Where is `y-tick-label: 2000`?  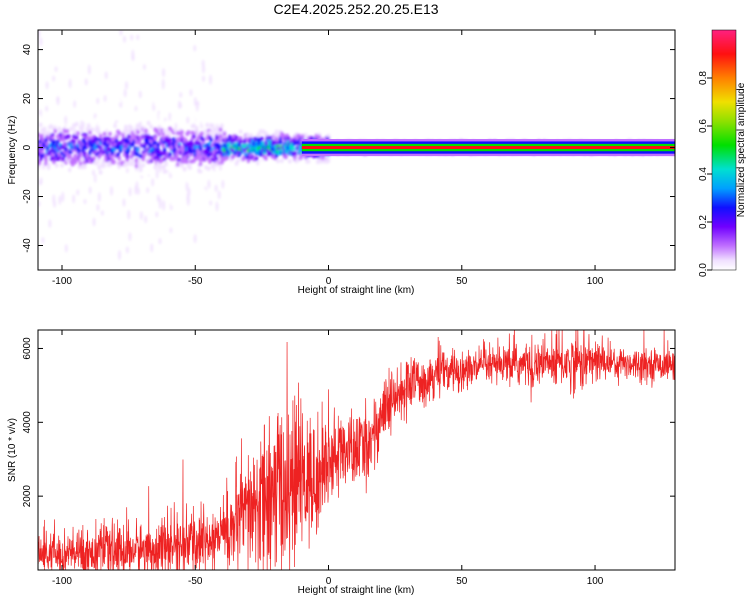 y-tick-label: 2000 is located at coordinates (27, 496).